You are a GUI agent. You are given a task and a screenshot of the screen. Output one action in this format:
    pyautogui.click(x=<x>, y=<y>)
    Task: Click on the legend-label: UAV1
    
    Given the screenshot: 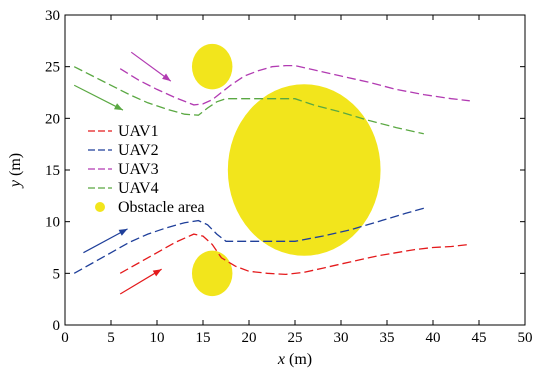 What is the action you would take?
    pyautogui.click(x=138, y=131)
    